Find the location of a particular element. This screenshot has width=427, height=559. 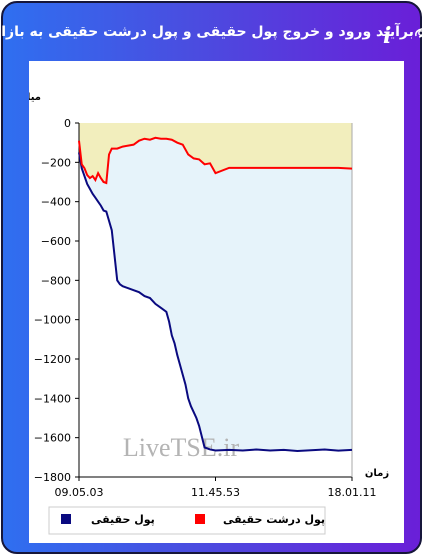

x-tick-label: 09.05.03 is located at coordinates (79, 492).